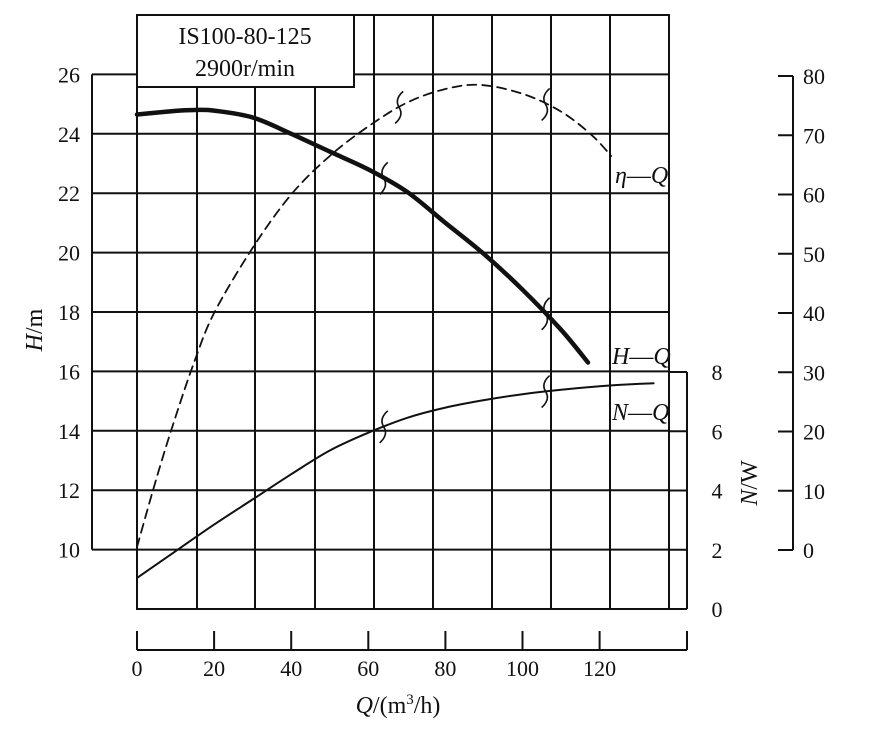 The width and height of the screenshot is (879, 745). Describe the element at coordinates (522, 668) in the screenshot. I see `q-tick-label: 100` at that location.